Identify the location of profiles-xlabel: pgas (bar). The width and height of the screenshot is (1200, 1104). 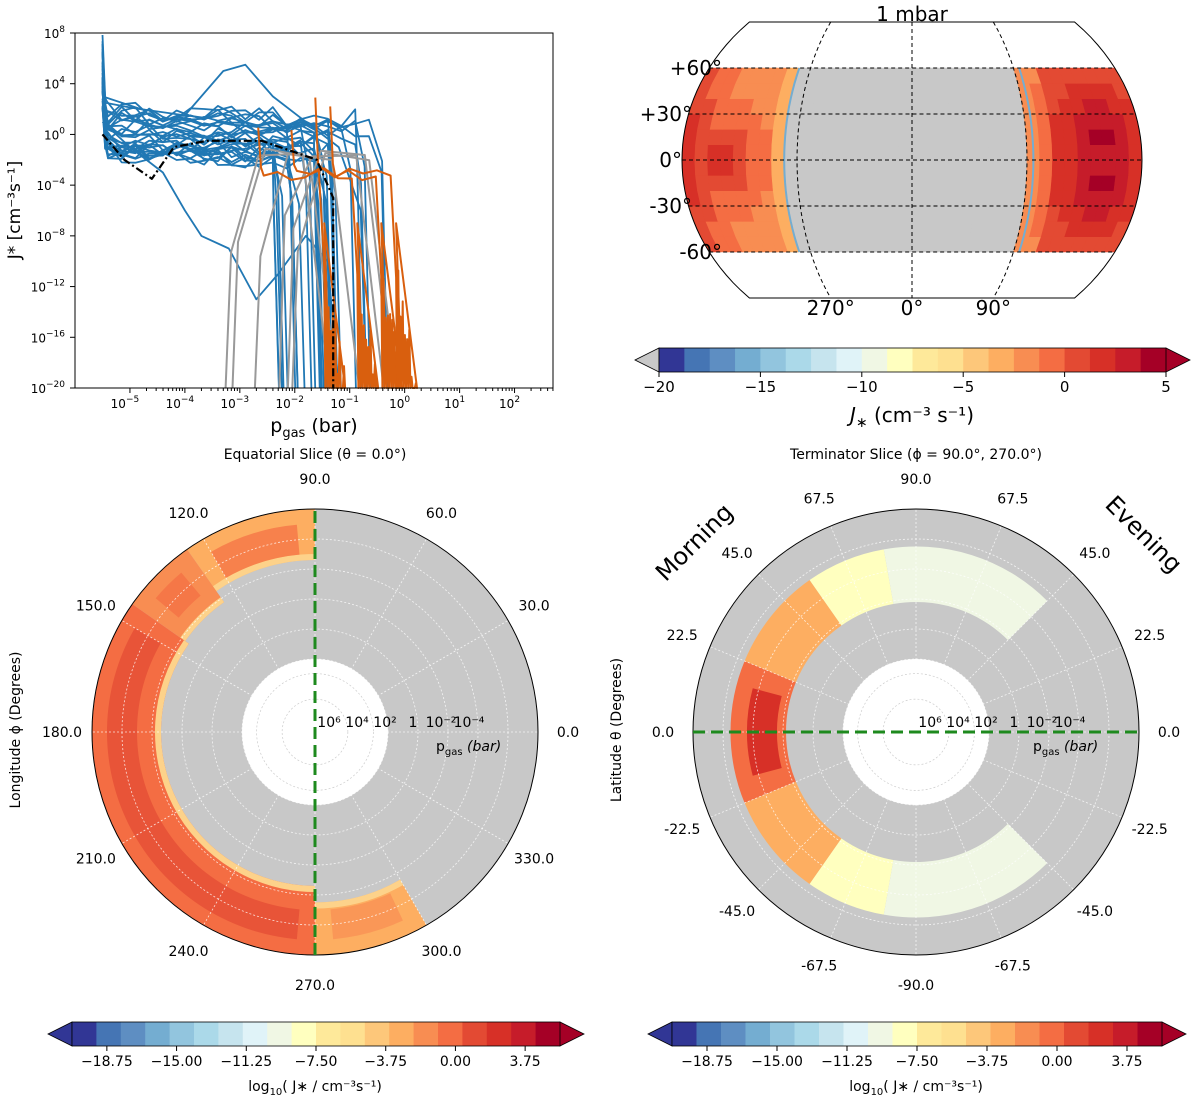
(313, 428).